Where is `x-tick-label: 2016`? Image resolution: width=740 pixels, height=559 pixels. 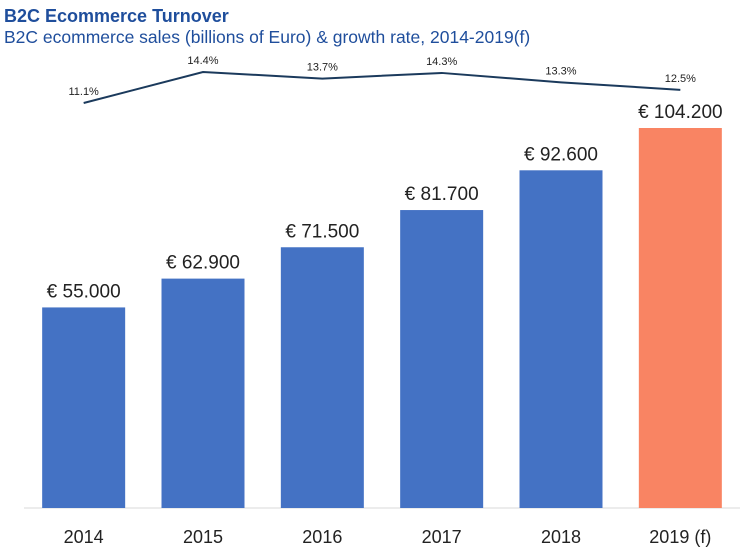
x-tick-label: 2016 is located at coordinates (322, 537).